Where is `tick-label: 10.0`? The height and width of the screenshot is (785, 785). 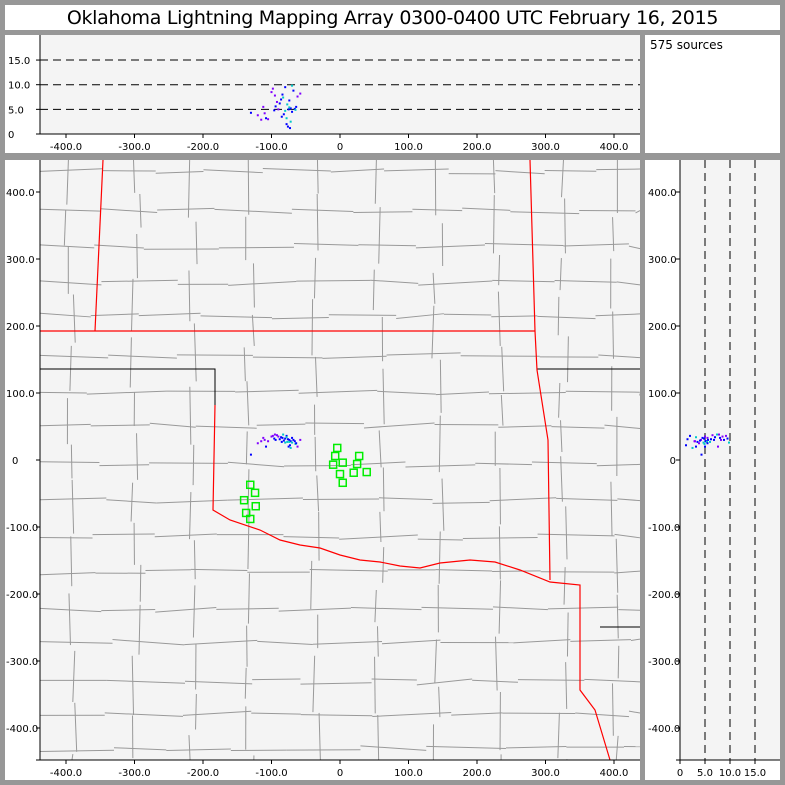 tick-label: 10.0 is located at coordinates (730, 773).